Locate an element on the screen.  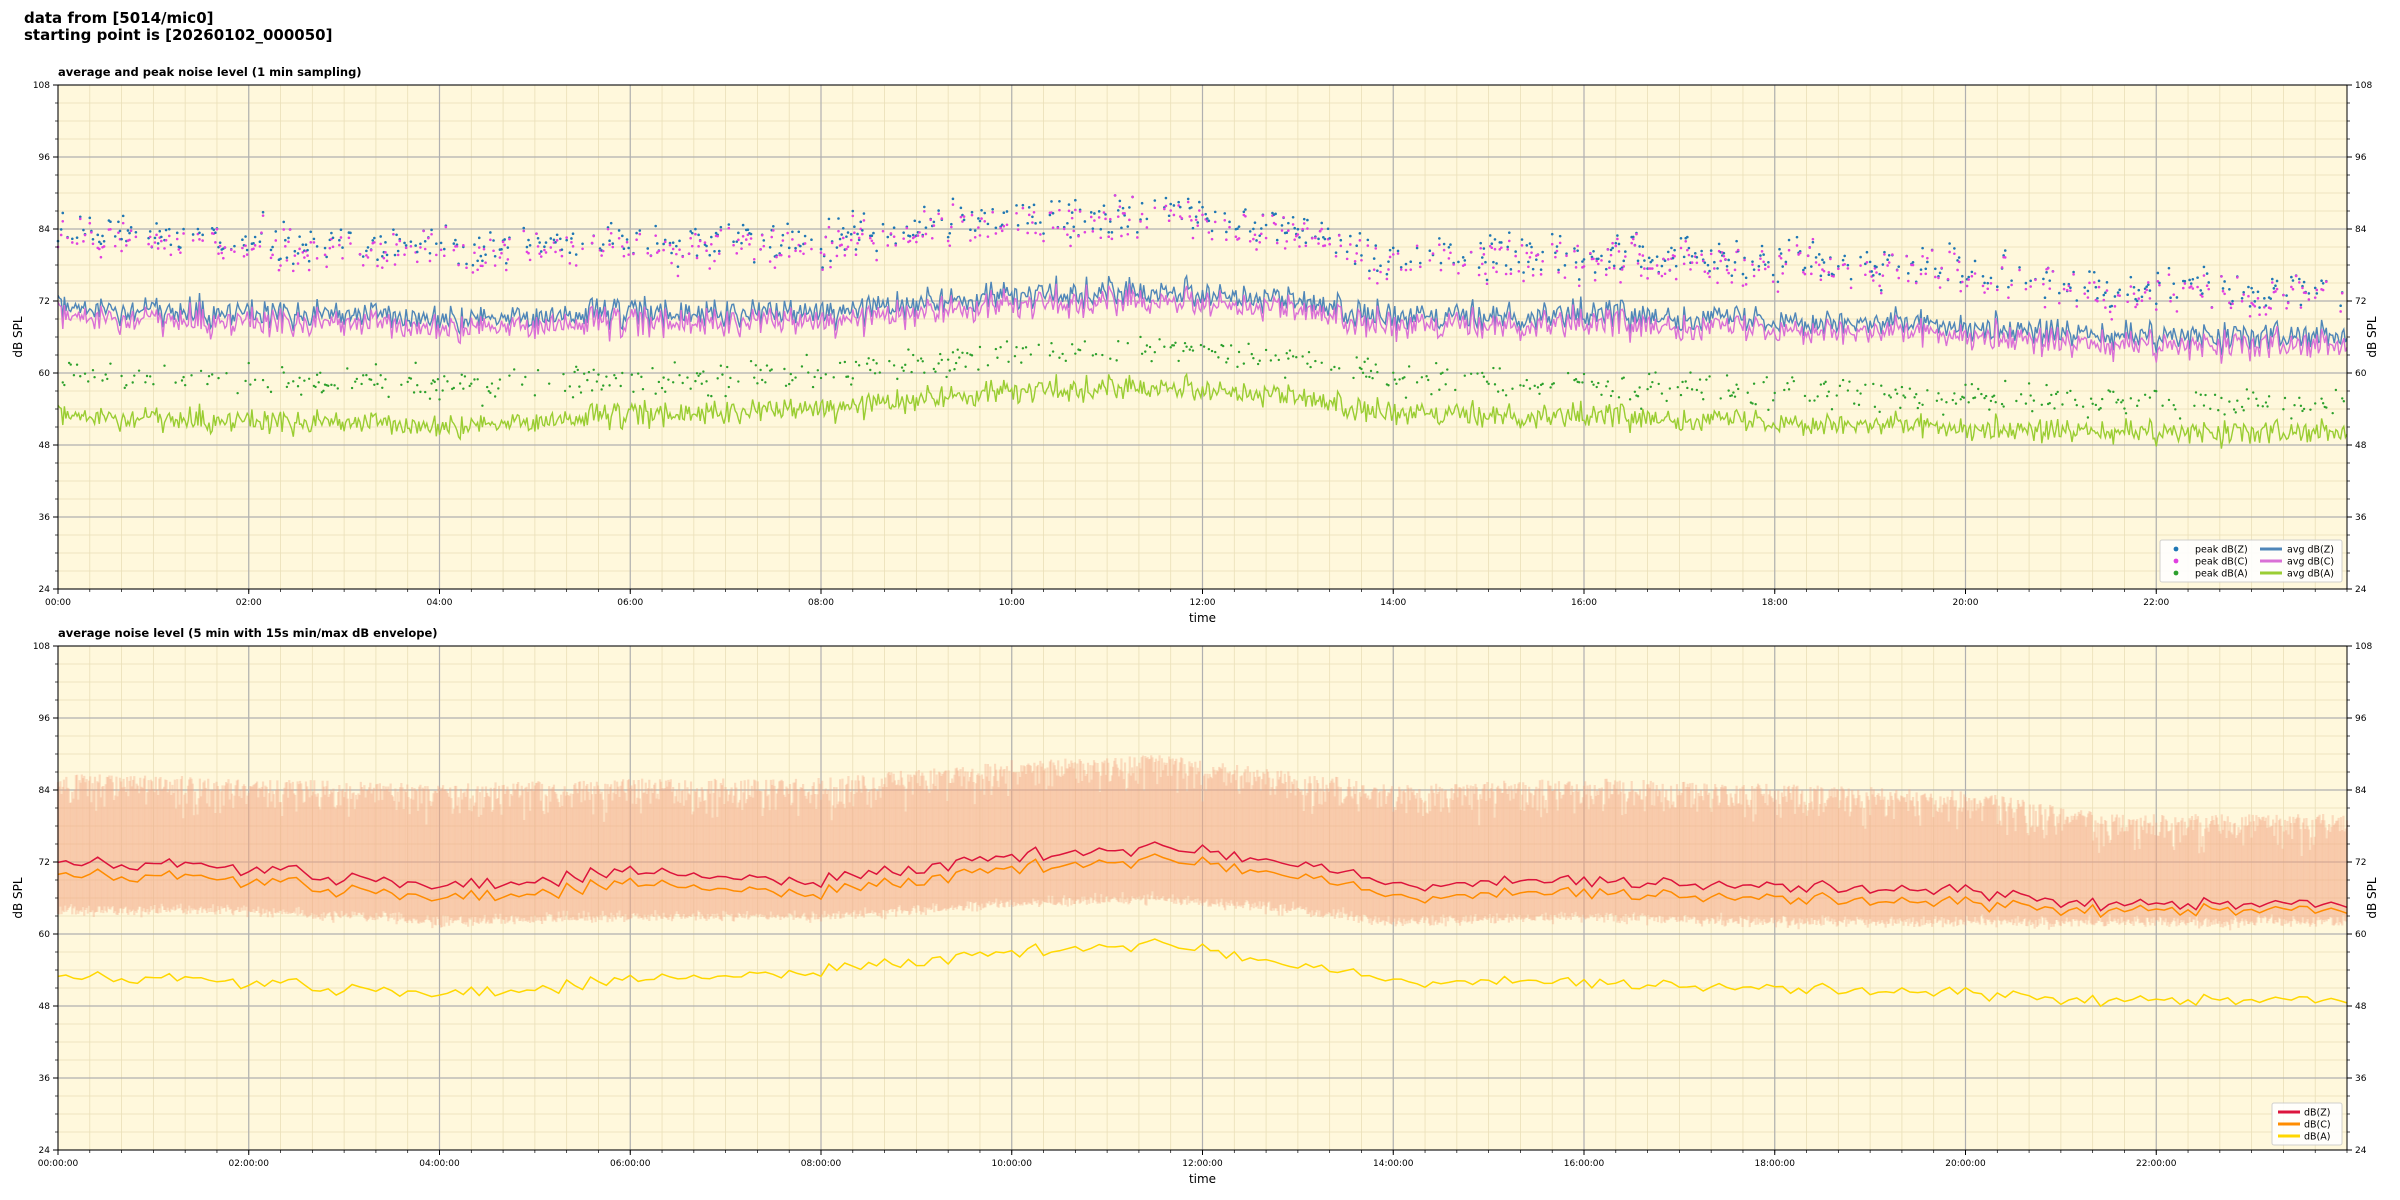
y-tick-label: 72 is located at coordinates (44, 863).